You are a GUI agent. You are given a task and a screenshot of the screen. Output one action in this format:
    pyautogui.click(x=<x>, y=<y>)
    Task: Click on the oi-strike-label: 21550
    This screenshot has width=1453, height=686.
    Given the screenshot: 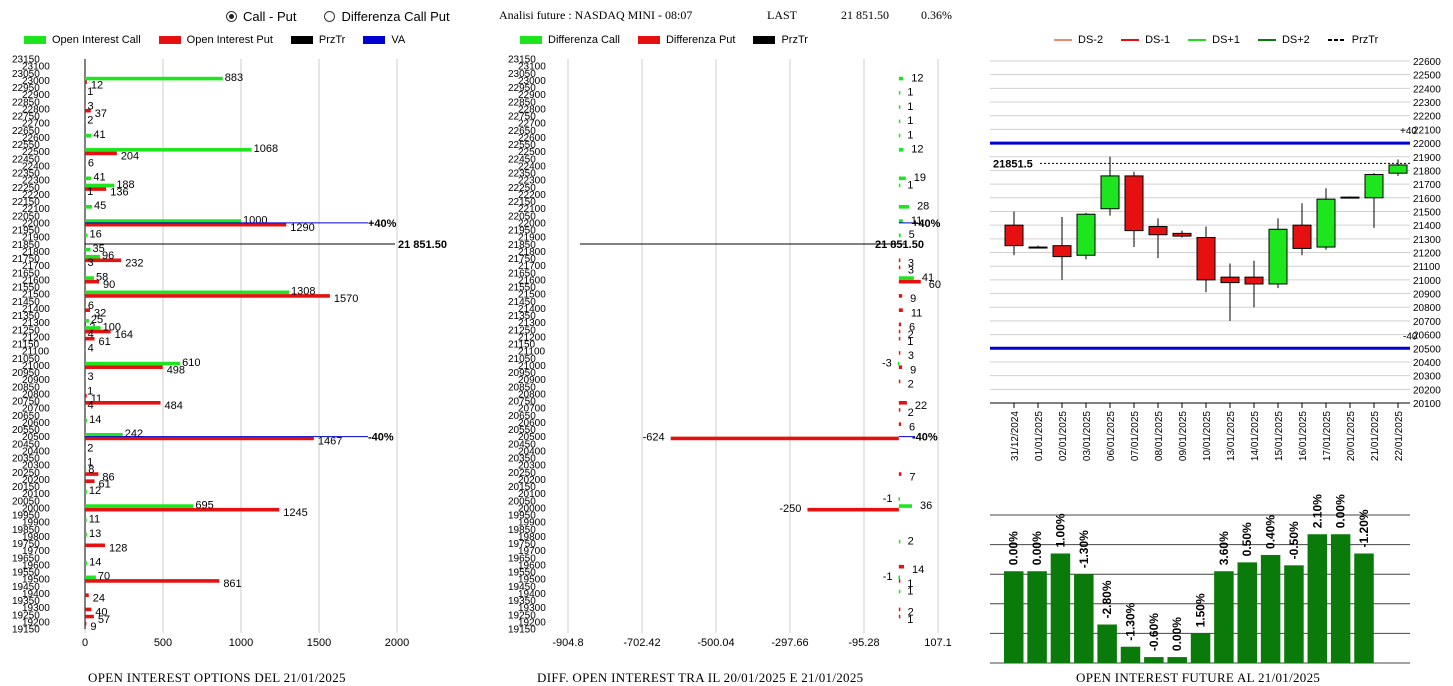 What is the action you would take?
    pyautogui.click(x=26, y=288)
    